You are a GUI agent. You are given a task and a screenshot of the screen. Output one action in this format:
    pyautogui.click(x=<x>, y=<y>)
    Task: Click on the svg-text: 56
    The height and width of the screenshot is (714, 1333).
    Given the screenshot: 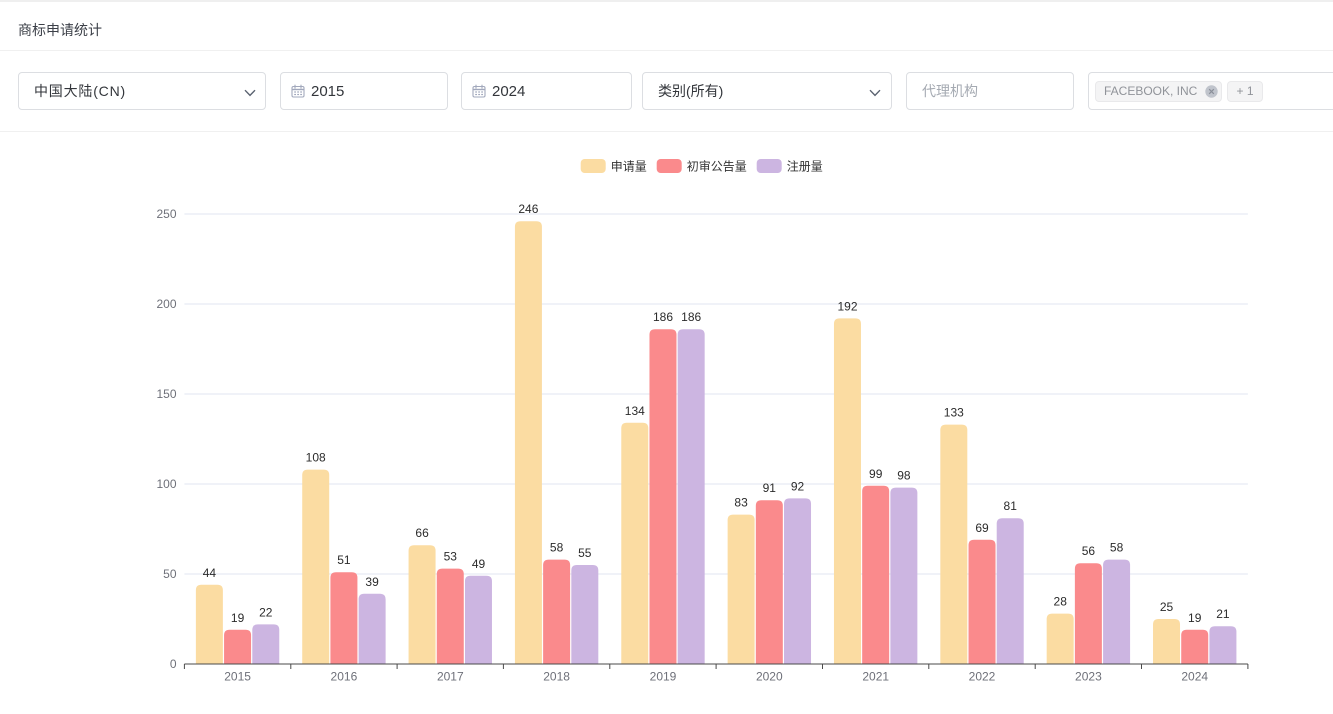 What is the action you would take?
    pyautogui.click(x=1089, y=551)
    